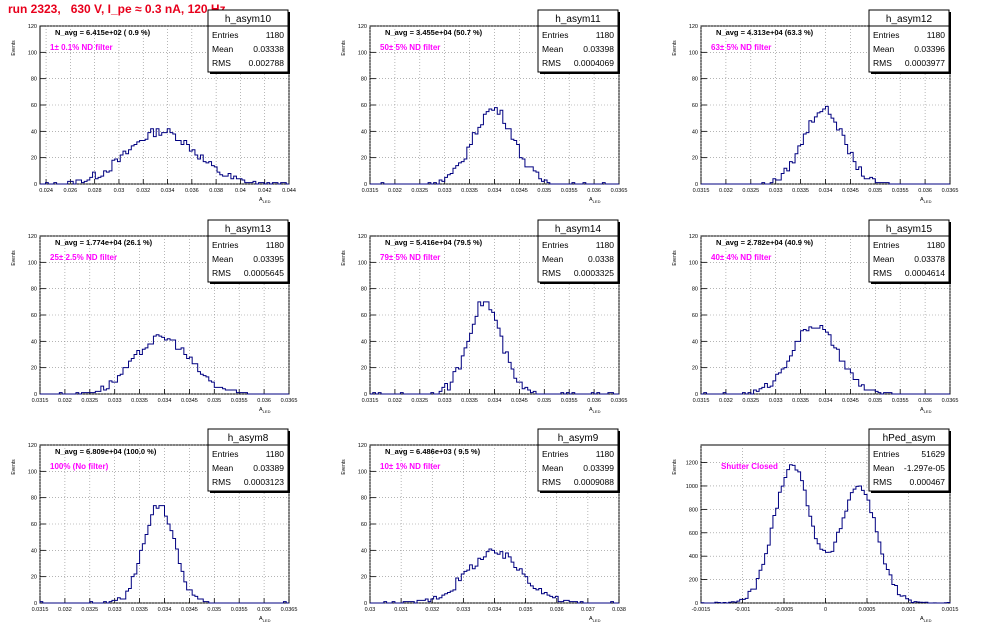  What do you see at coordinates (268, 468) in the screenshot?
I see `stats-value-mean: 0.03389` at bounding box center [268, 468].